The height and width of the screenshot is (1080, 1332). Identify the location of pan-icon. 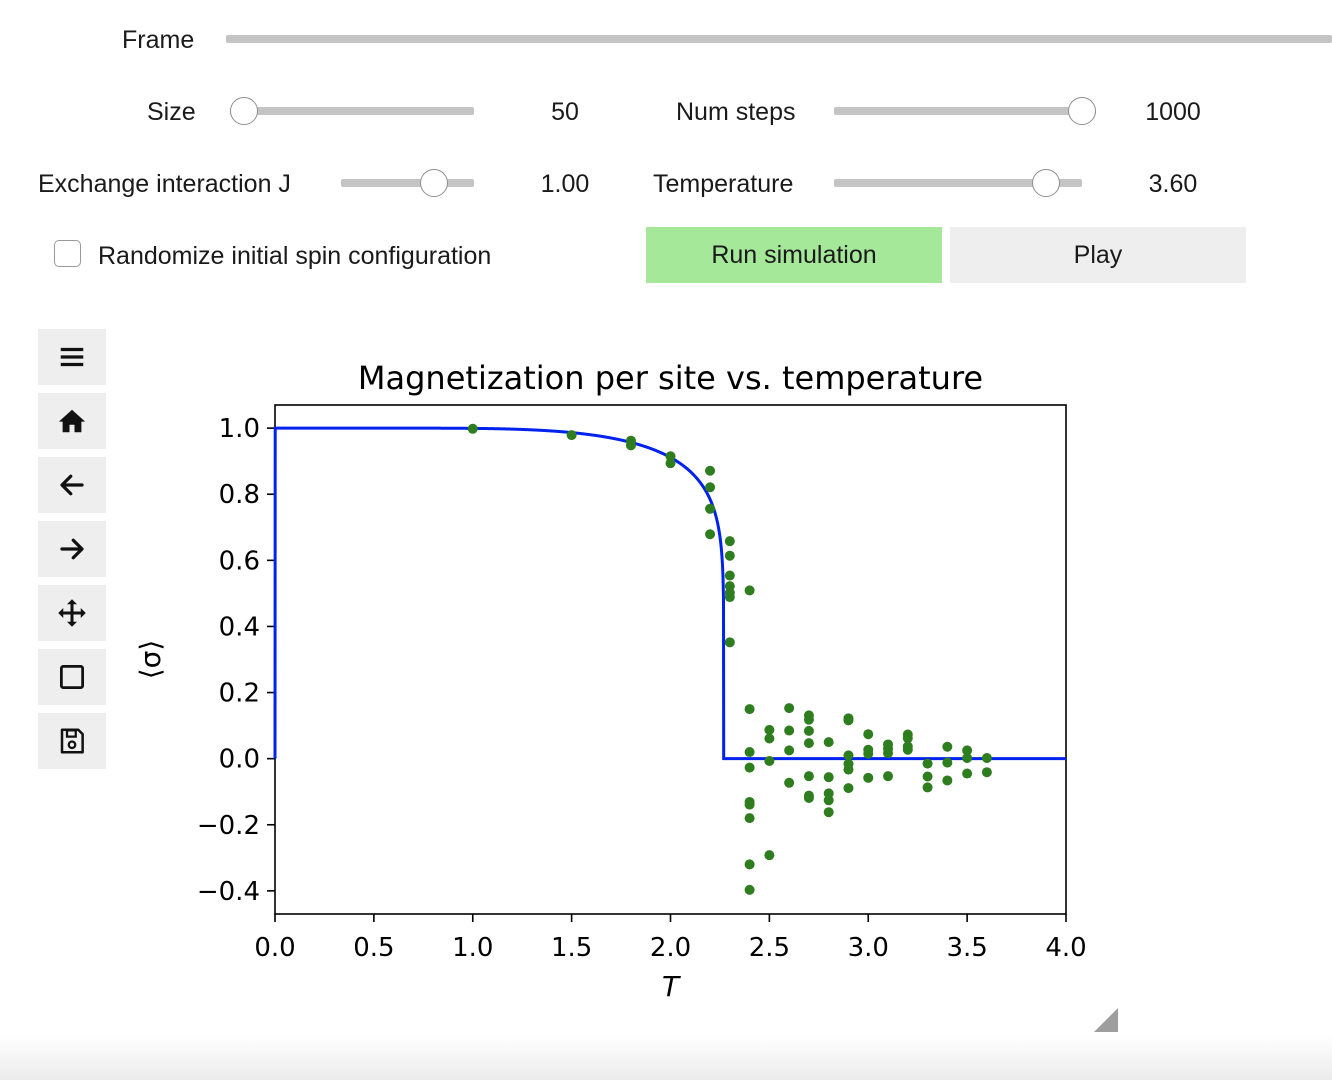
(72, 613).